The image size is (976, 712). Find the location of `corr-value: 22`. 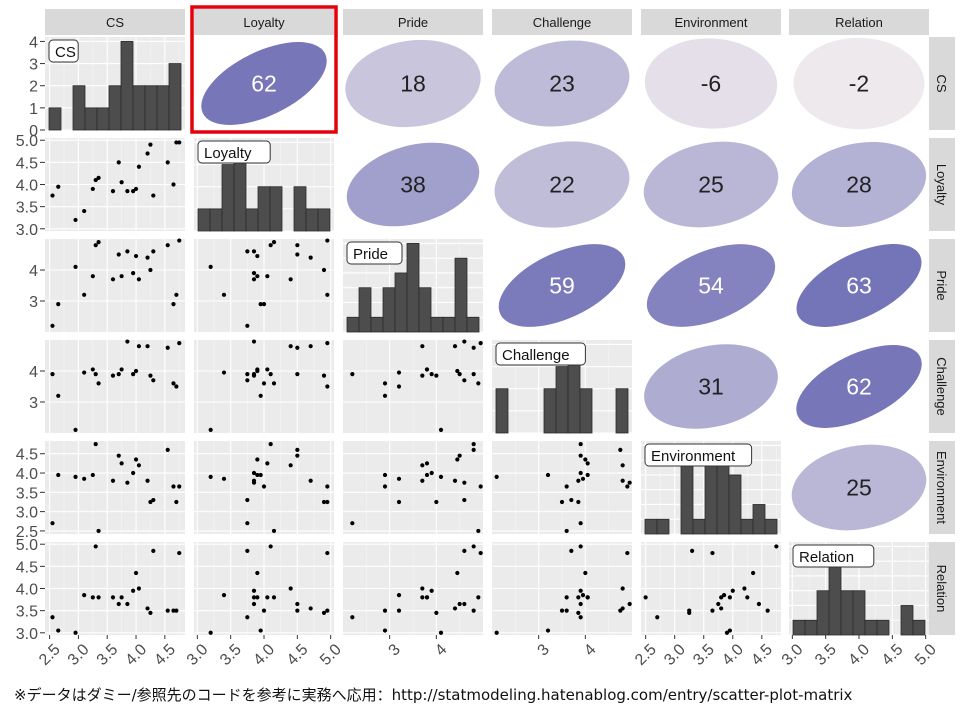

corr-value: 22 is located at coordinates (562, 185).